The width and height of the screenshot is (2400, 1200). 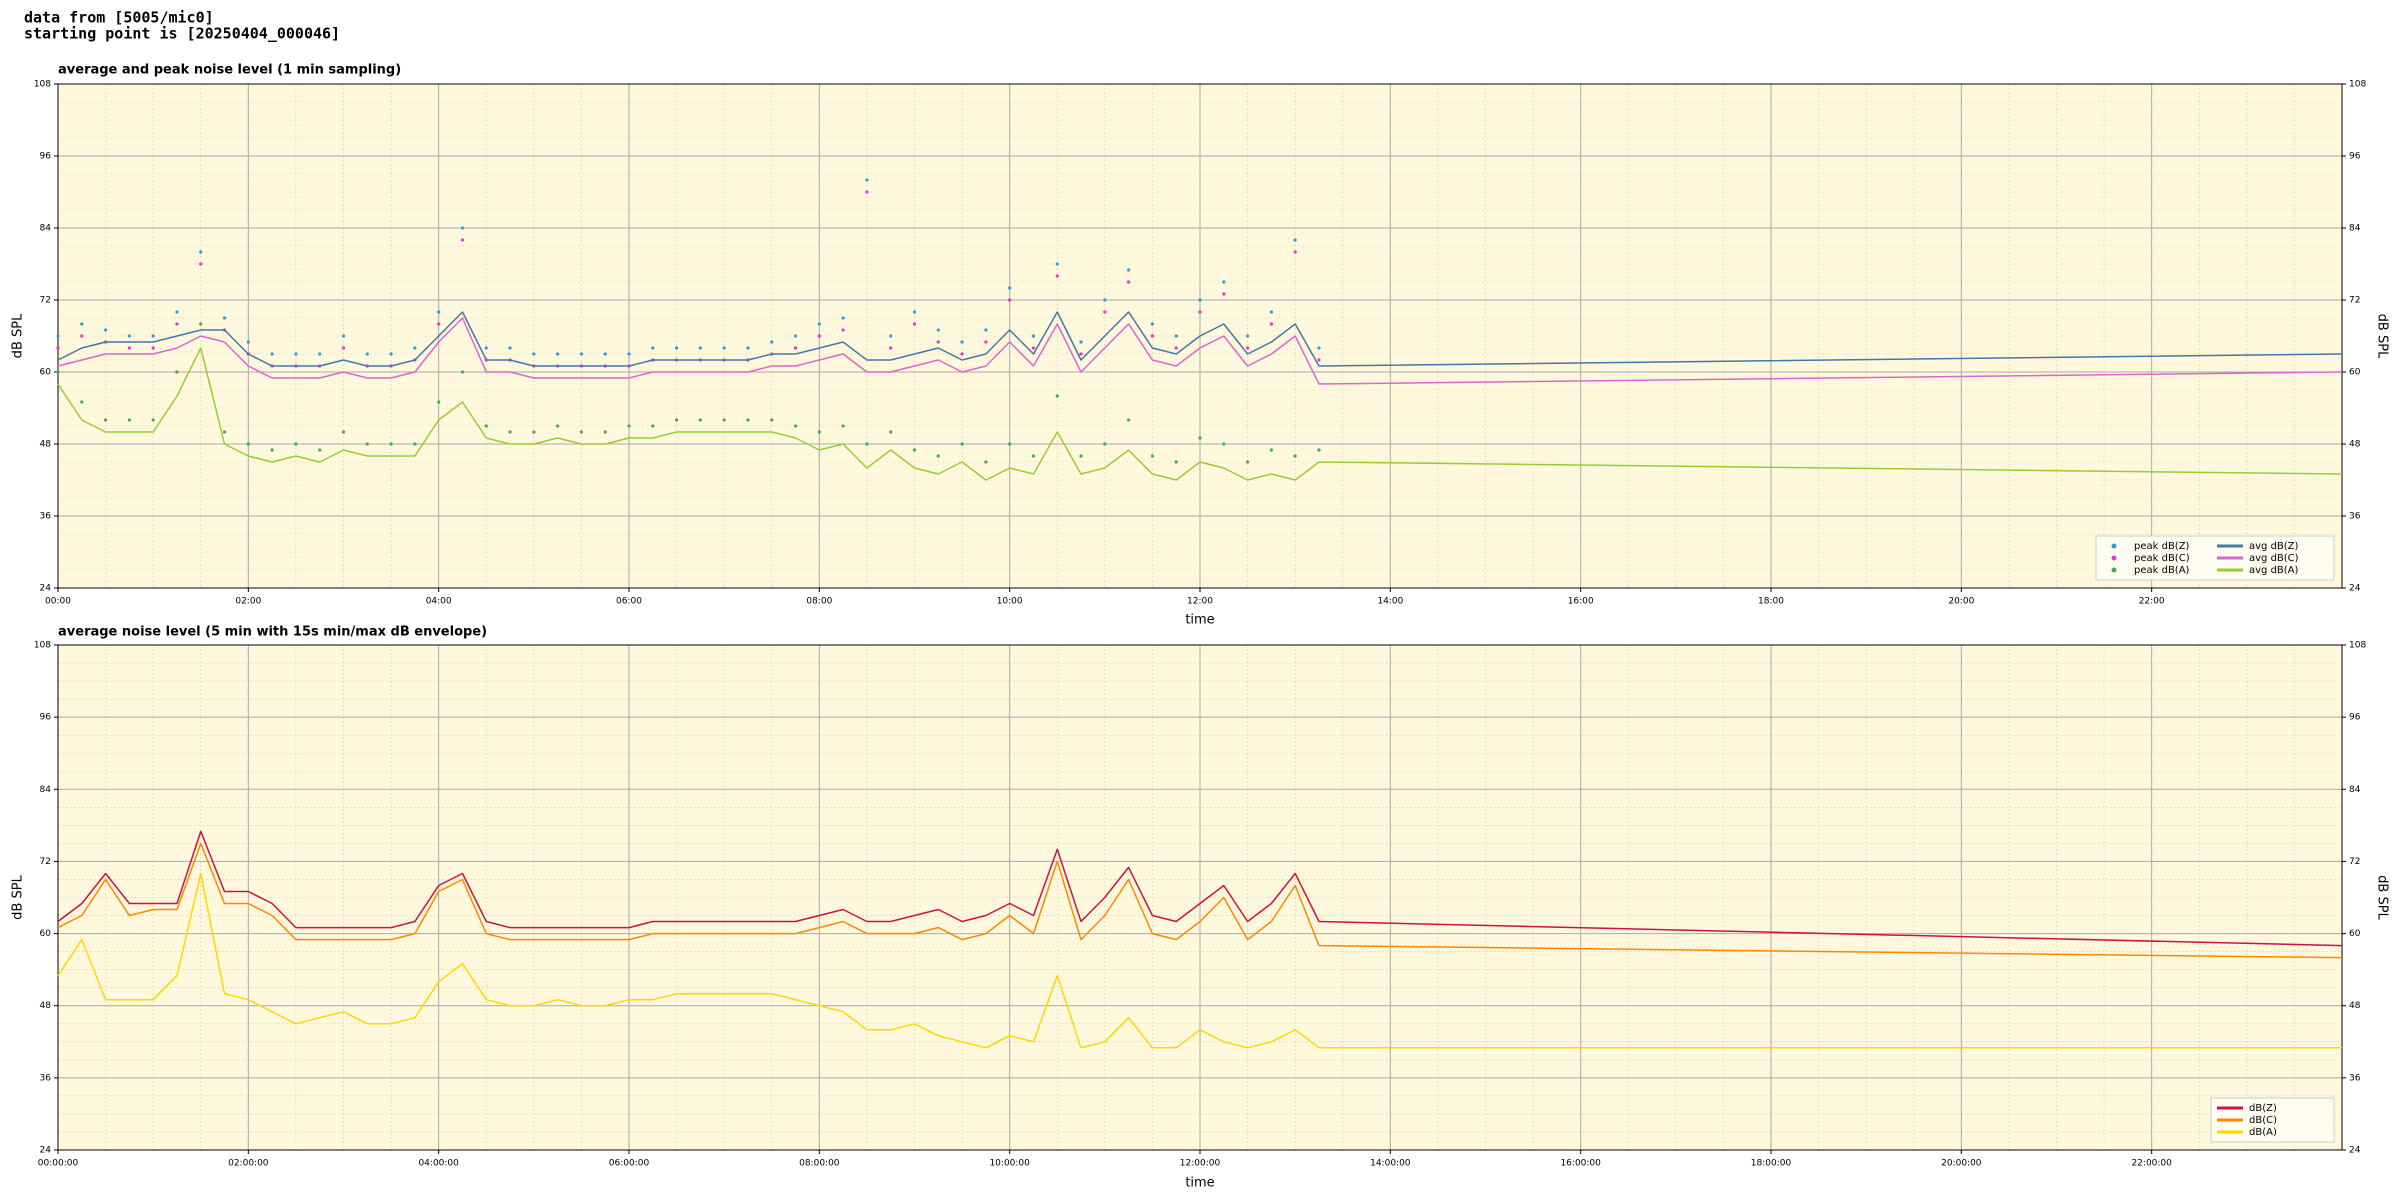 What do you see at coordinates (629, 602) in the screenshot?
I see `x-tick-label: 06:00` at bounding box center [629, 602].